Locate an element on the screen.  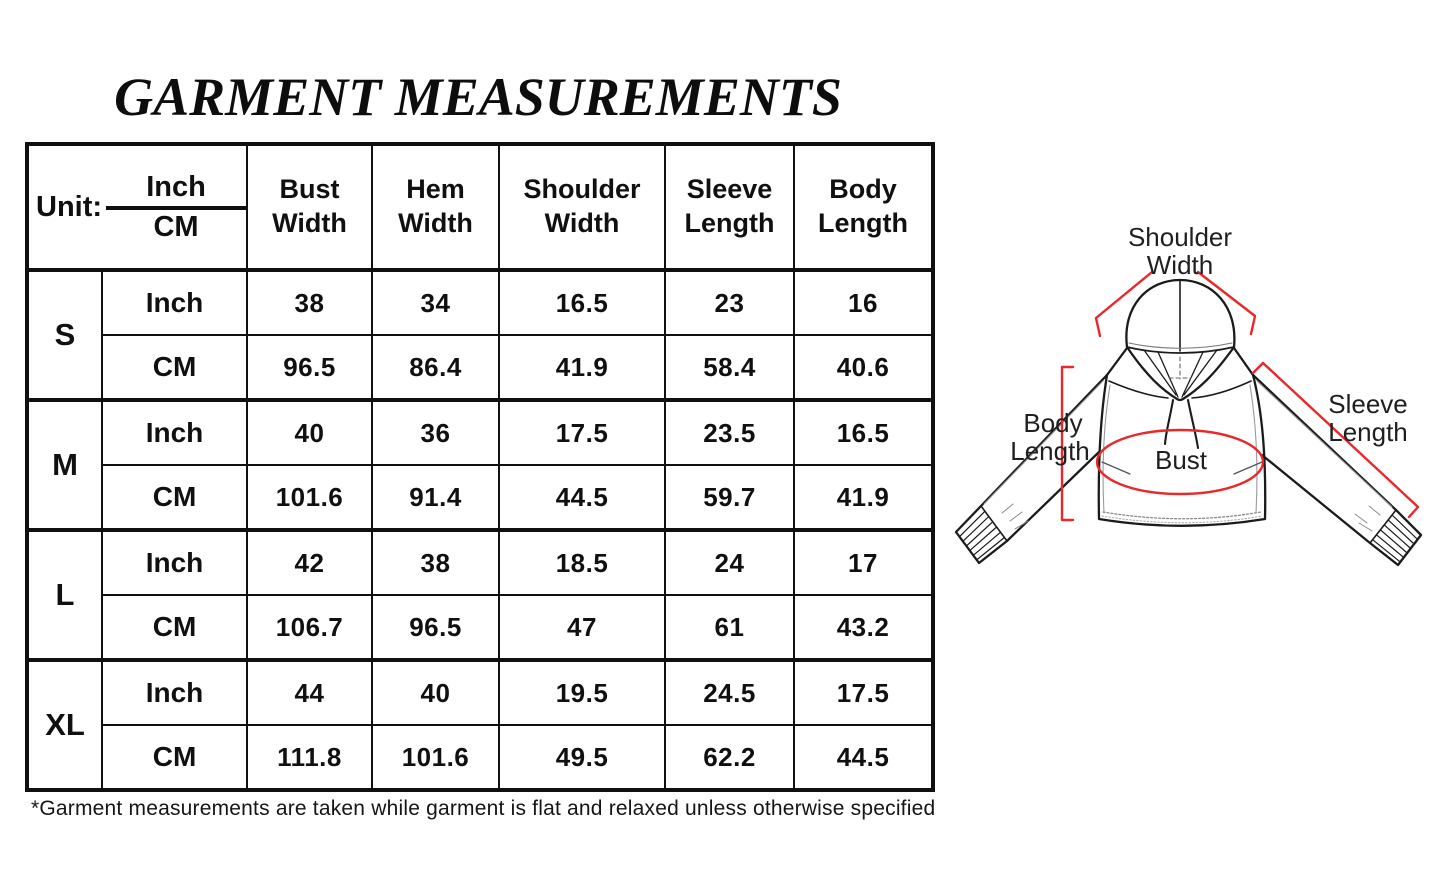
table-row: CM 111.8 101.6 49.5 62.2 44.5 is located at coordinates (480, 757).